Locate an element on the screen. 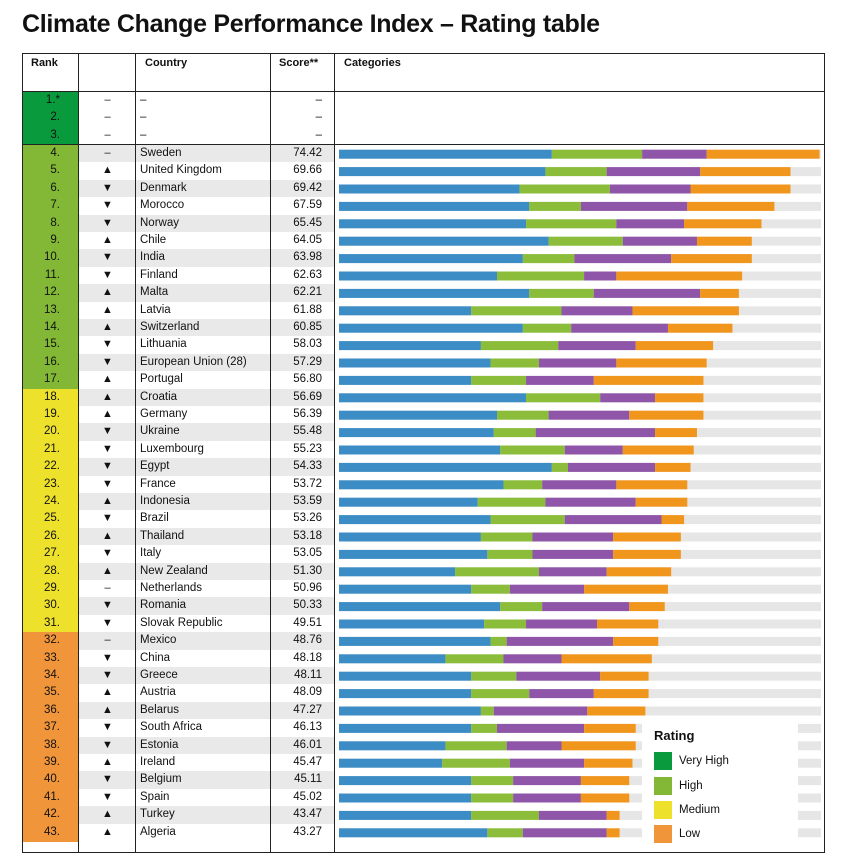 The image size is (841, 853). country-cell: Romania is located at coordinates (163, 605).